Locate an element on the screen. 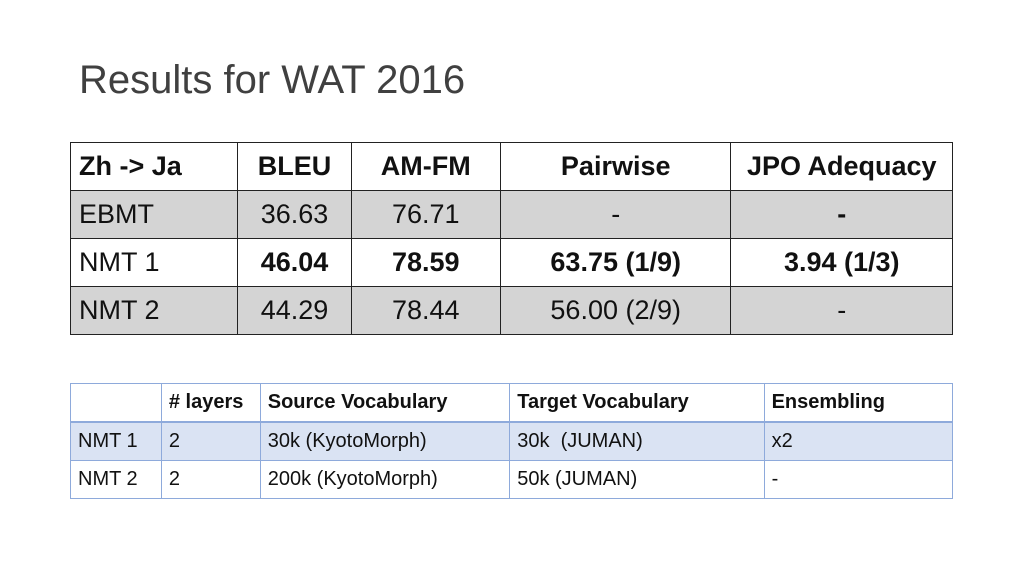 The width and height of the screenshot is (1024, 576). ensembling-cell: - is located at coordinates (858, 479).